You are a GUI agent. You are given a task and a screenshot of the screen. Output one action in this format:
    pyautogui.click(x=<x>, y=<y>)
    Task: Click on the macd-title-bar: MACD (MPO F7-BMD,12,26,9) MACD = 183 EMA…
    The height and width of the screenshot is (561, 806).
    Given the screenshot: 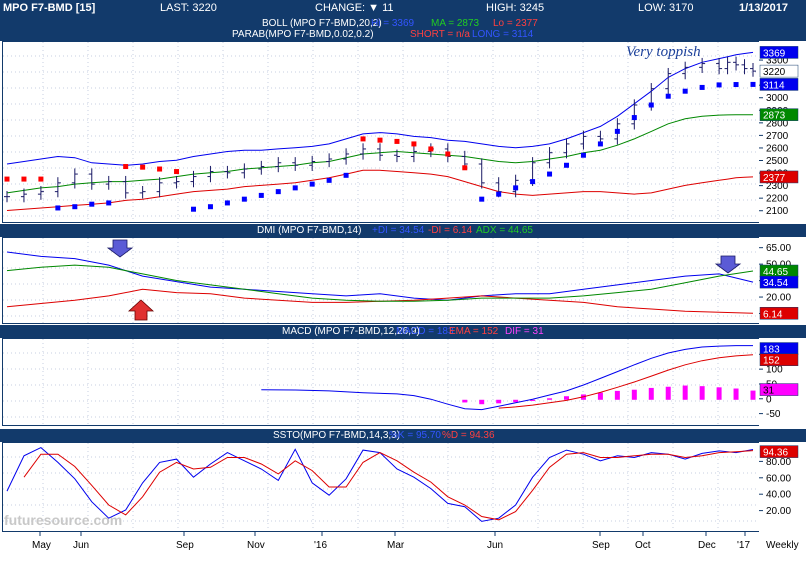 What is the action you would take?
    pyautogui.click(x=403, y=331)
    